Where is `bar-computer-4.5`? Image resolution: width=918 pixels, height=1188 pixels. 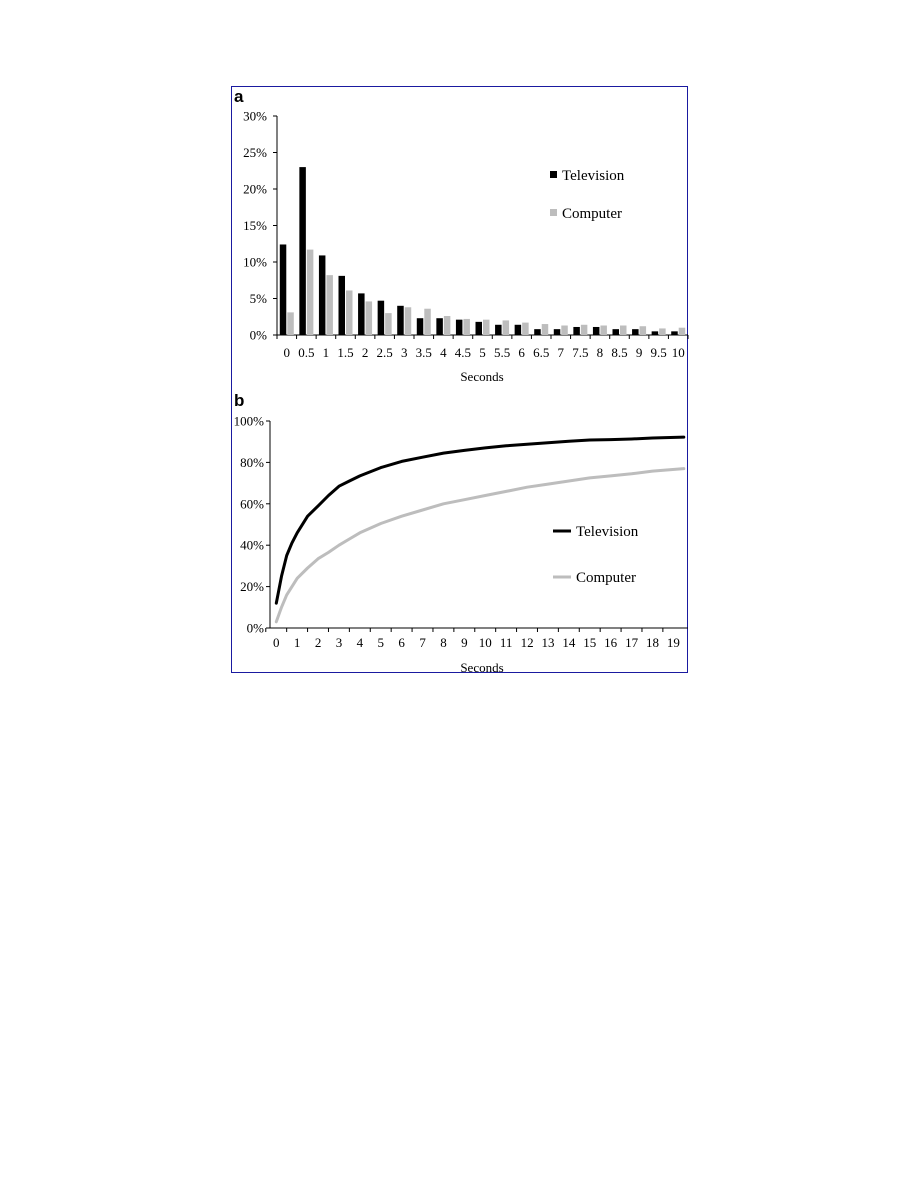
bar-computer-4.5 is located at coordinates (466, 326).